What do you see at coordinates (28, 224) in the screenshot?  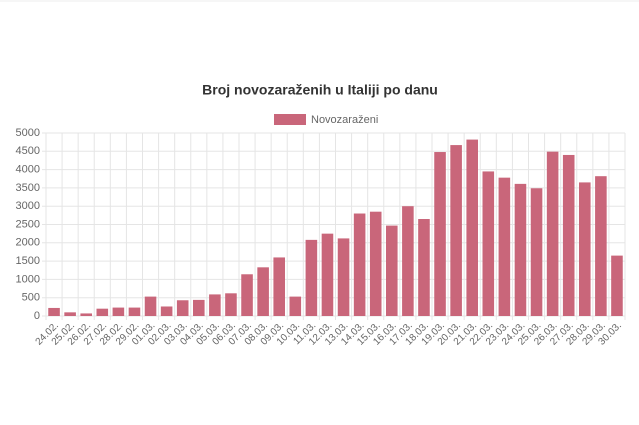 I see `y-tick-label: 2500` at bounding box center [28, 224].